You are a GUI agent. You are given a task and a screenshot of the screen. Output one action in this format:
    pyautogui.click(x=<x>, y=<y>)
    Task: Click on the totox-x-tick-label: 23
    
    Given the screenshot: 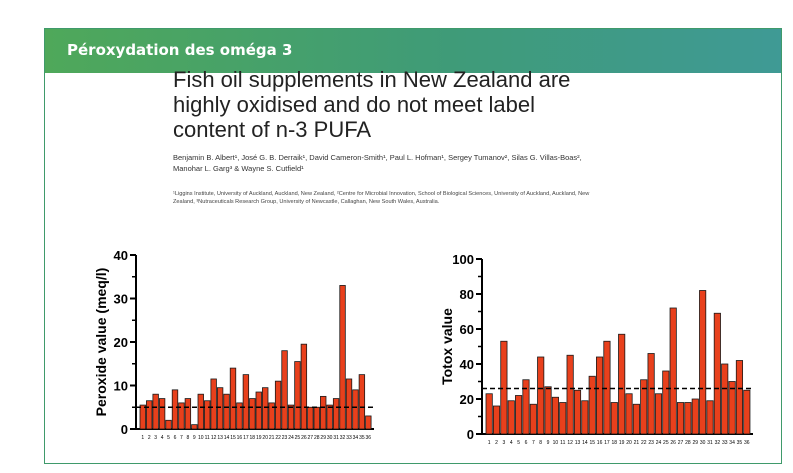 What is the action you would take?
    pyautogui.click(x=651, y=443)
    